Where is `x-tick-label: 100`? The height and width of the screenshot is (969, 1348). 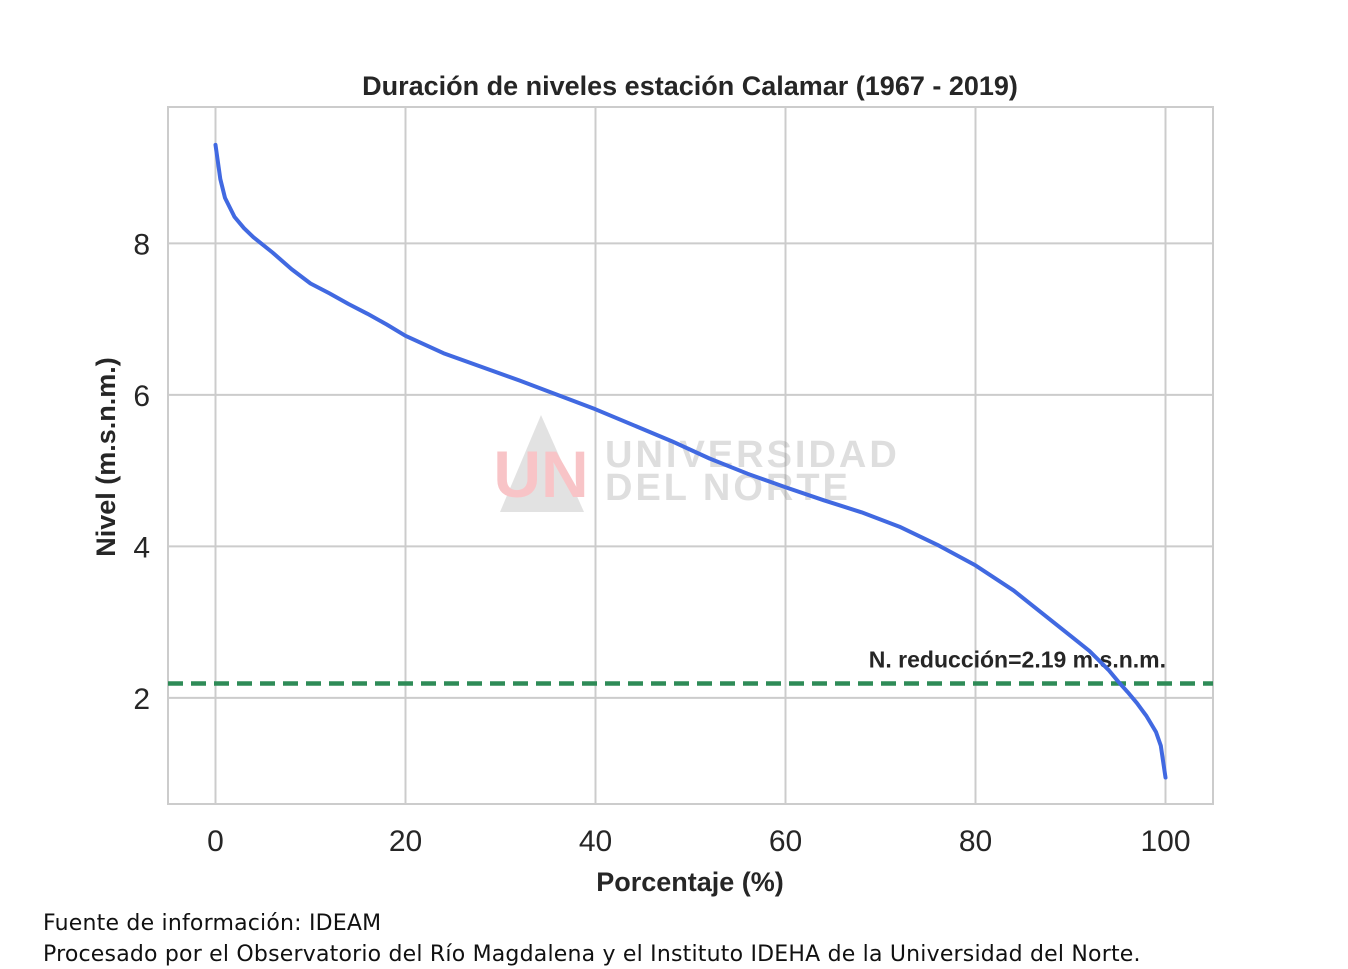 x-tick-label: 100 is located at coordinates (1165, 841).